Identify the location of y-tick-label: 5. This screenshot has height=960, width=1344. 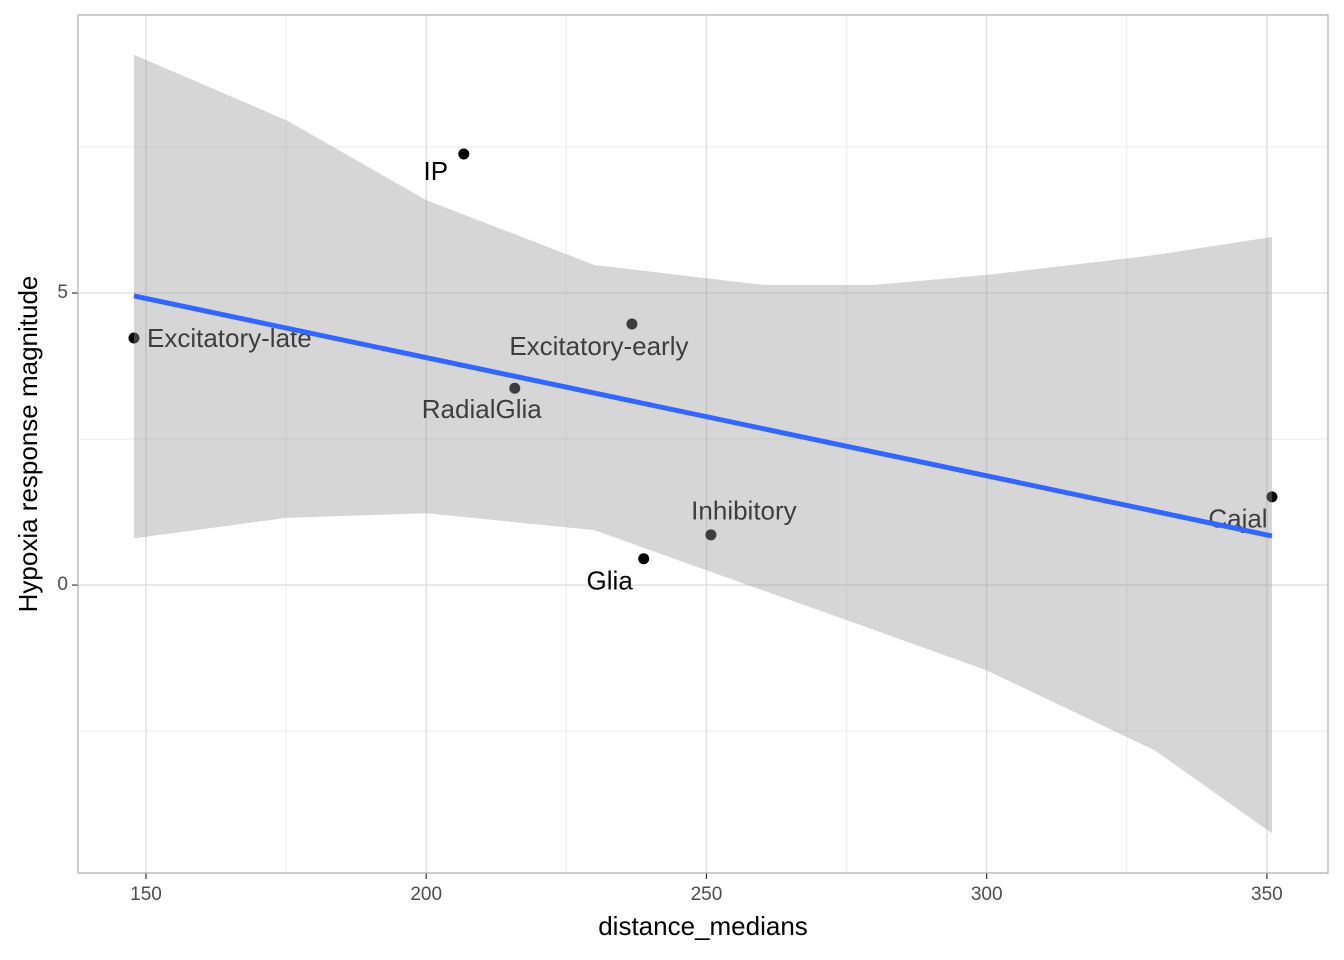
(62, 292).